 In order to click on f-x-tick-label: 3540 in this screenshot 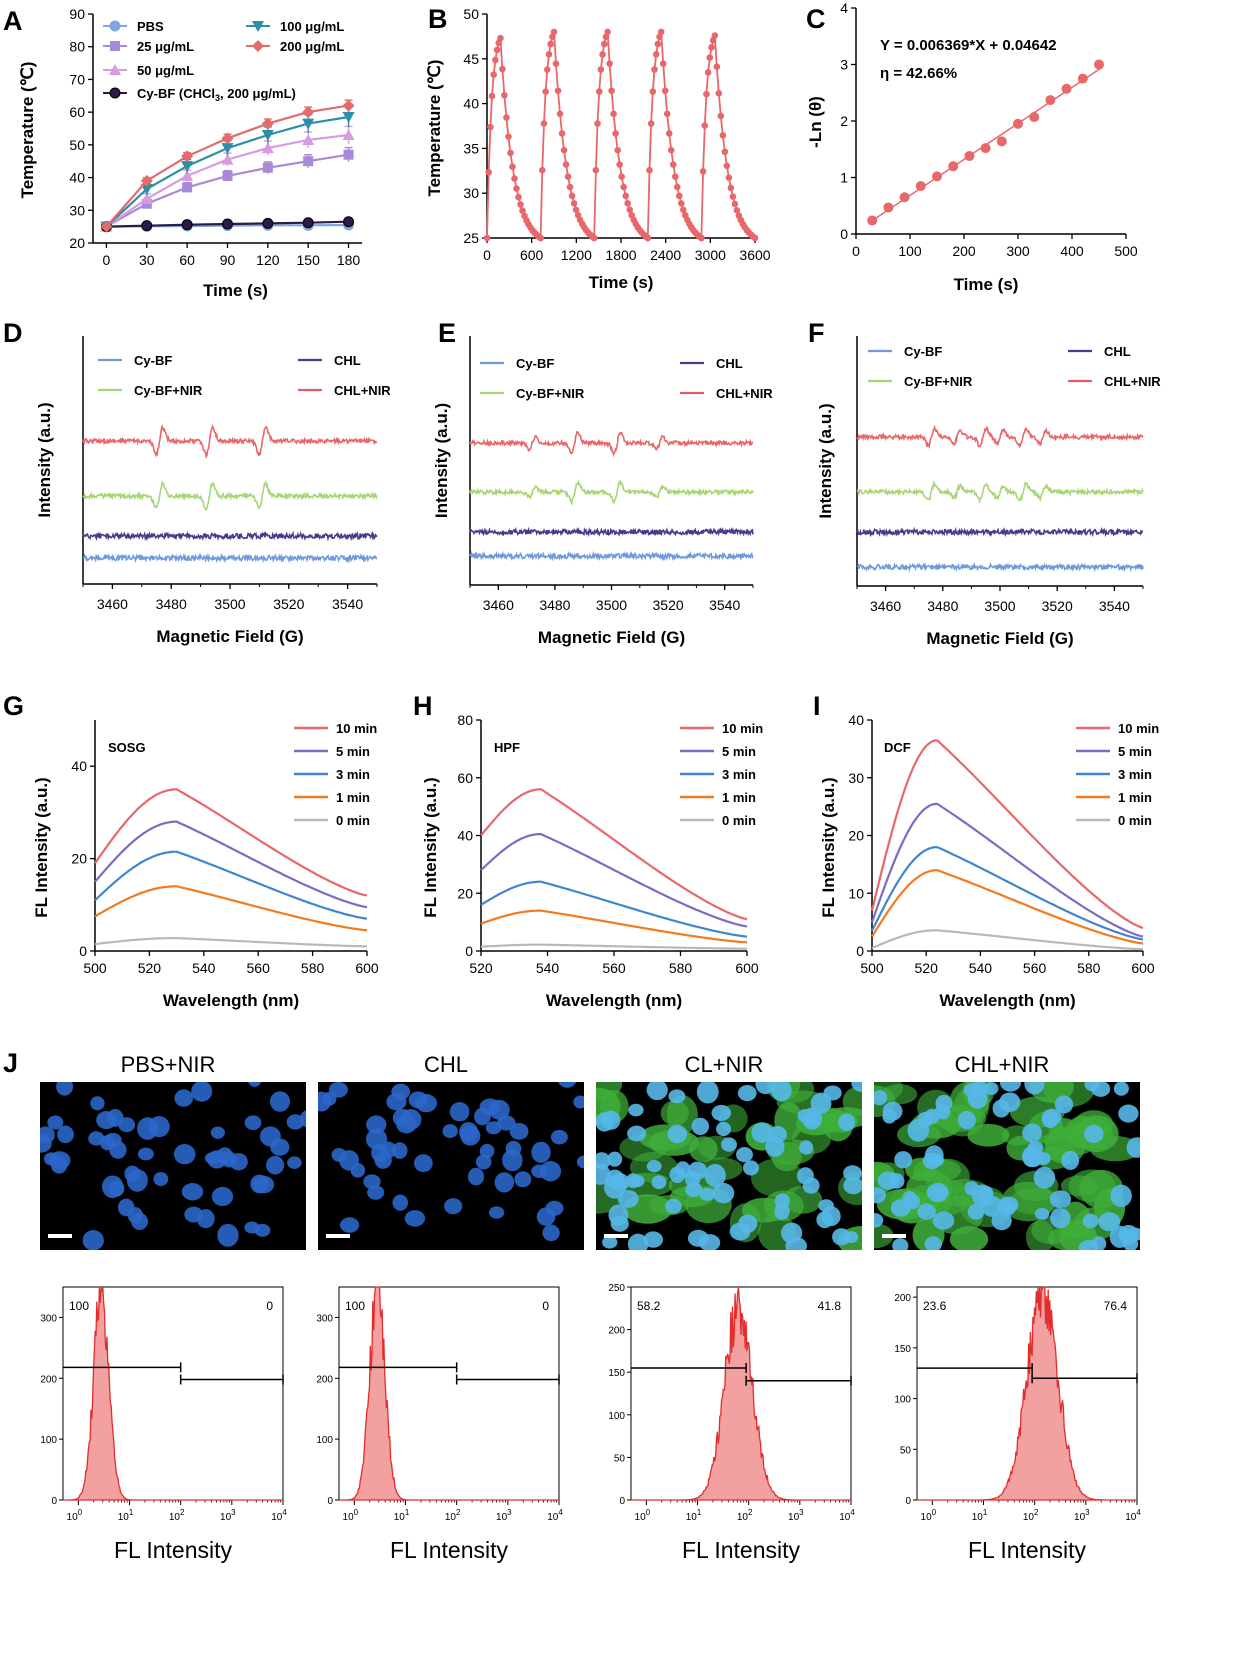, I will do `click(1114, 606)`.